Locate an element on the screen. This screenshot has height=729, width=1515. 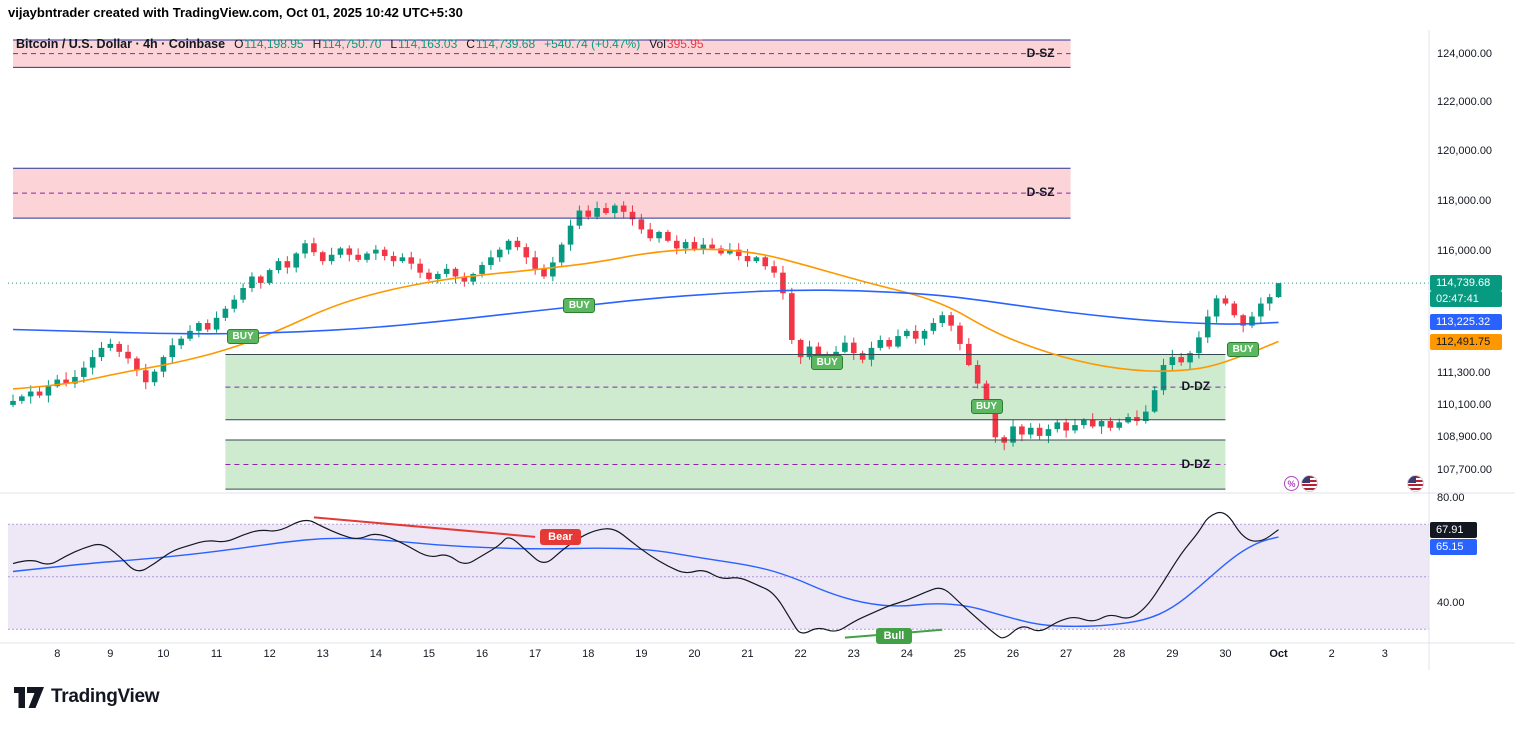
time-axis-label: 17 is located at coordinates (535, 654).